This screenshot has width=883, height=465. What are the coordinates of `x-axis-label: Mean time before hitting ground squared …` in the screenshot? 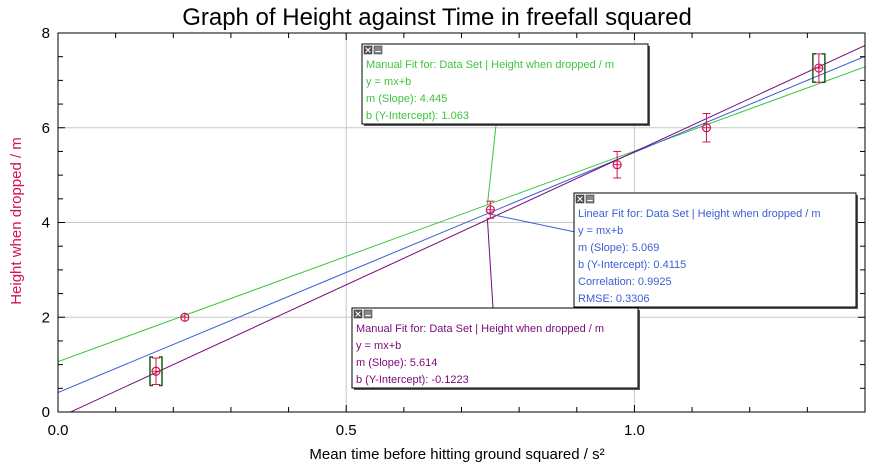 It's located at (456, 454).